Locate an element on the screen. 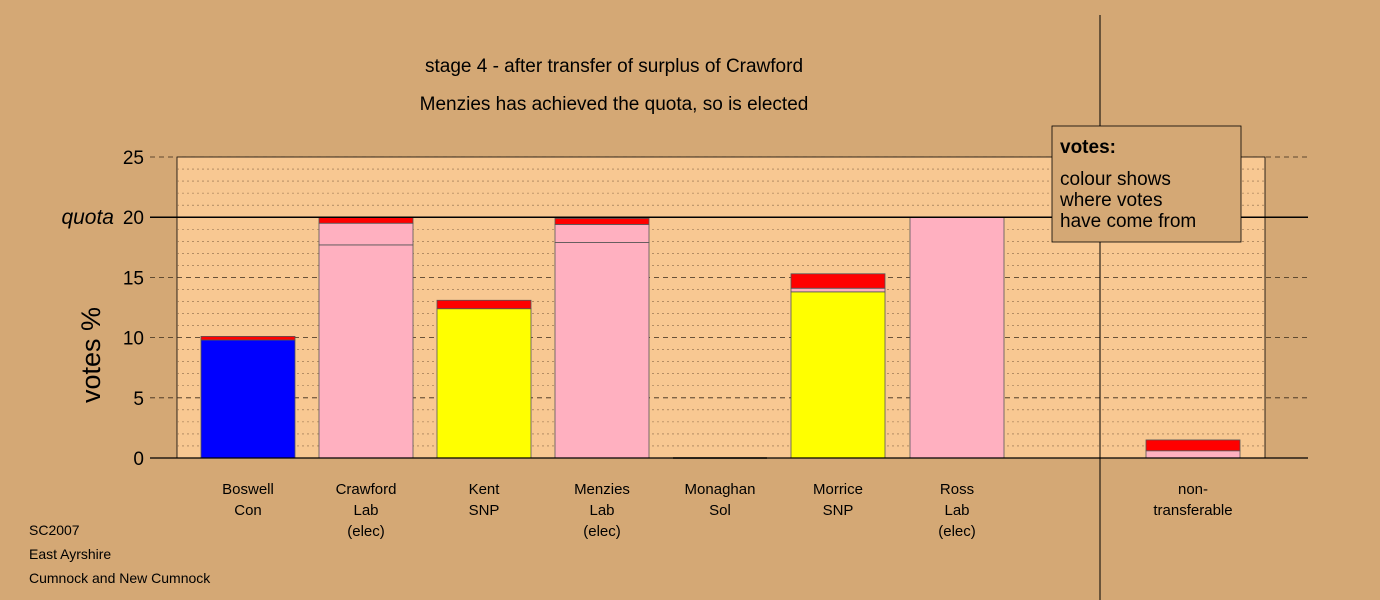 The width and height of the screenshot is (1380, 600). category-label: Con is located at coordinates (248, 510).